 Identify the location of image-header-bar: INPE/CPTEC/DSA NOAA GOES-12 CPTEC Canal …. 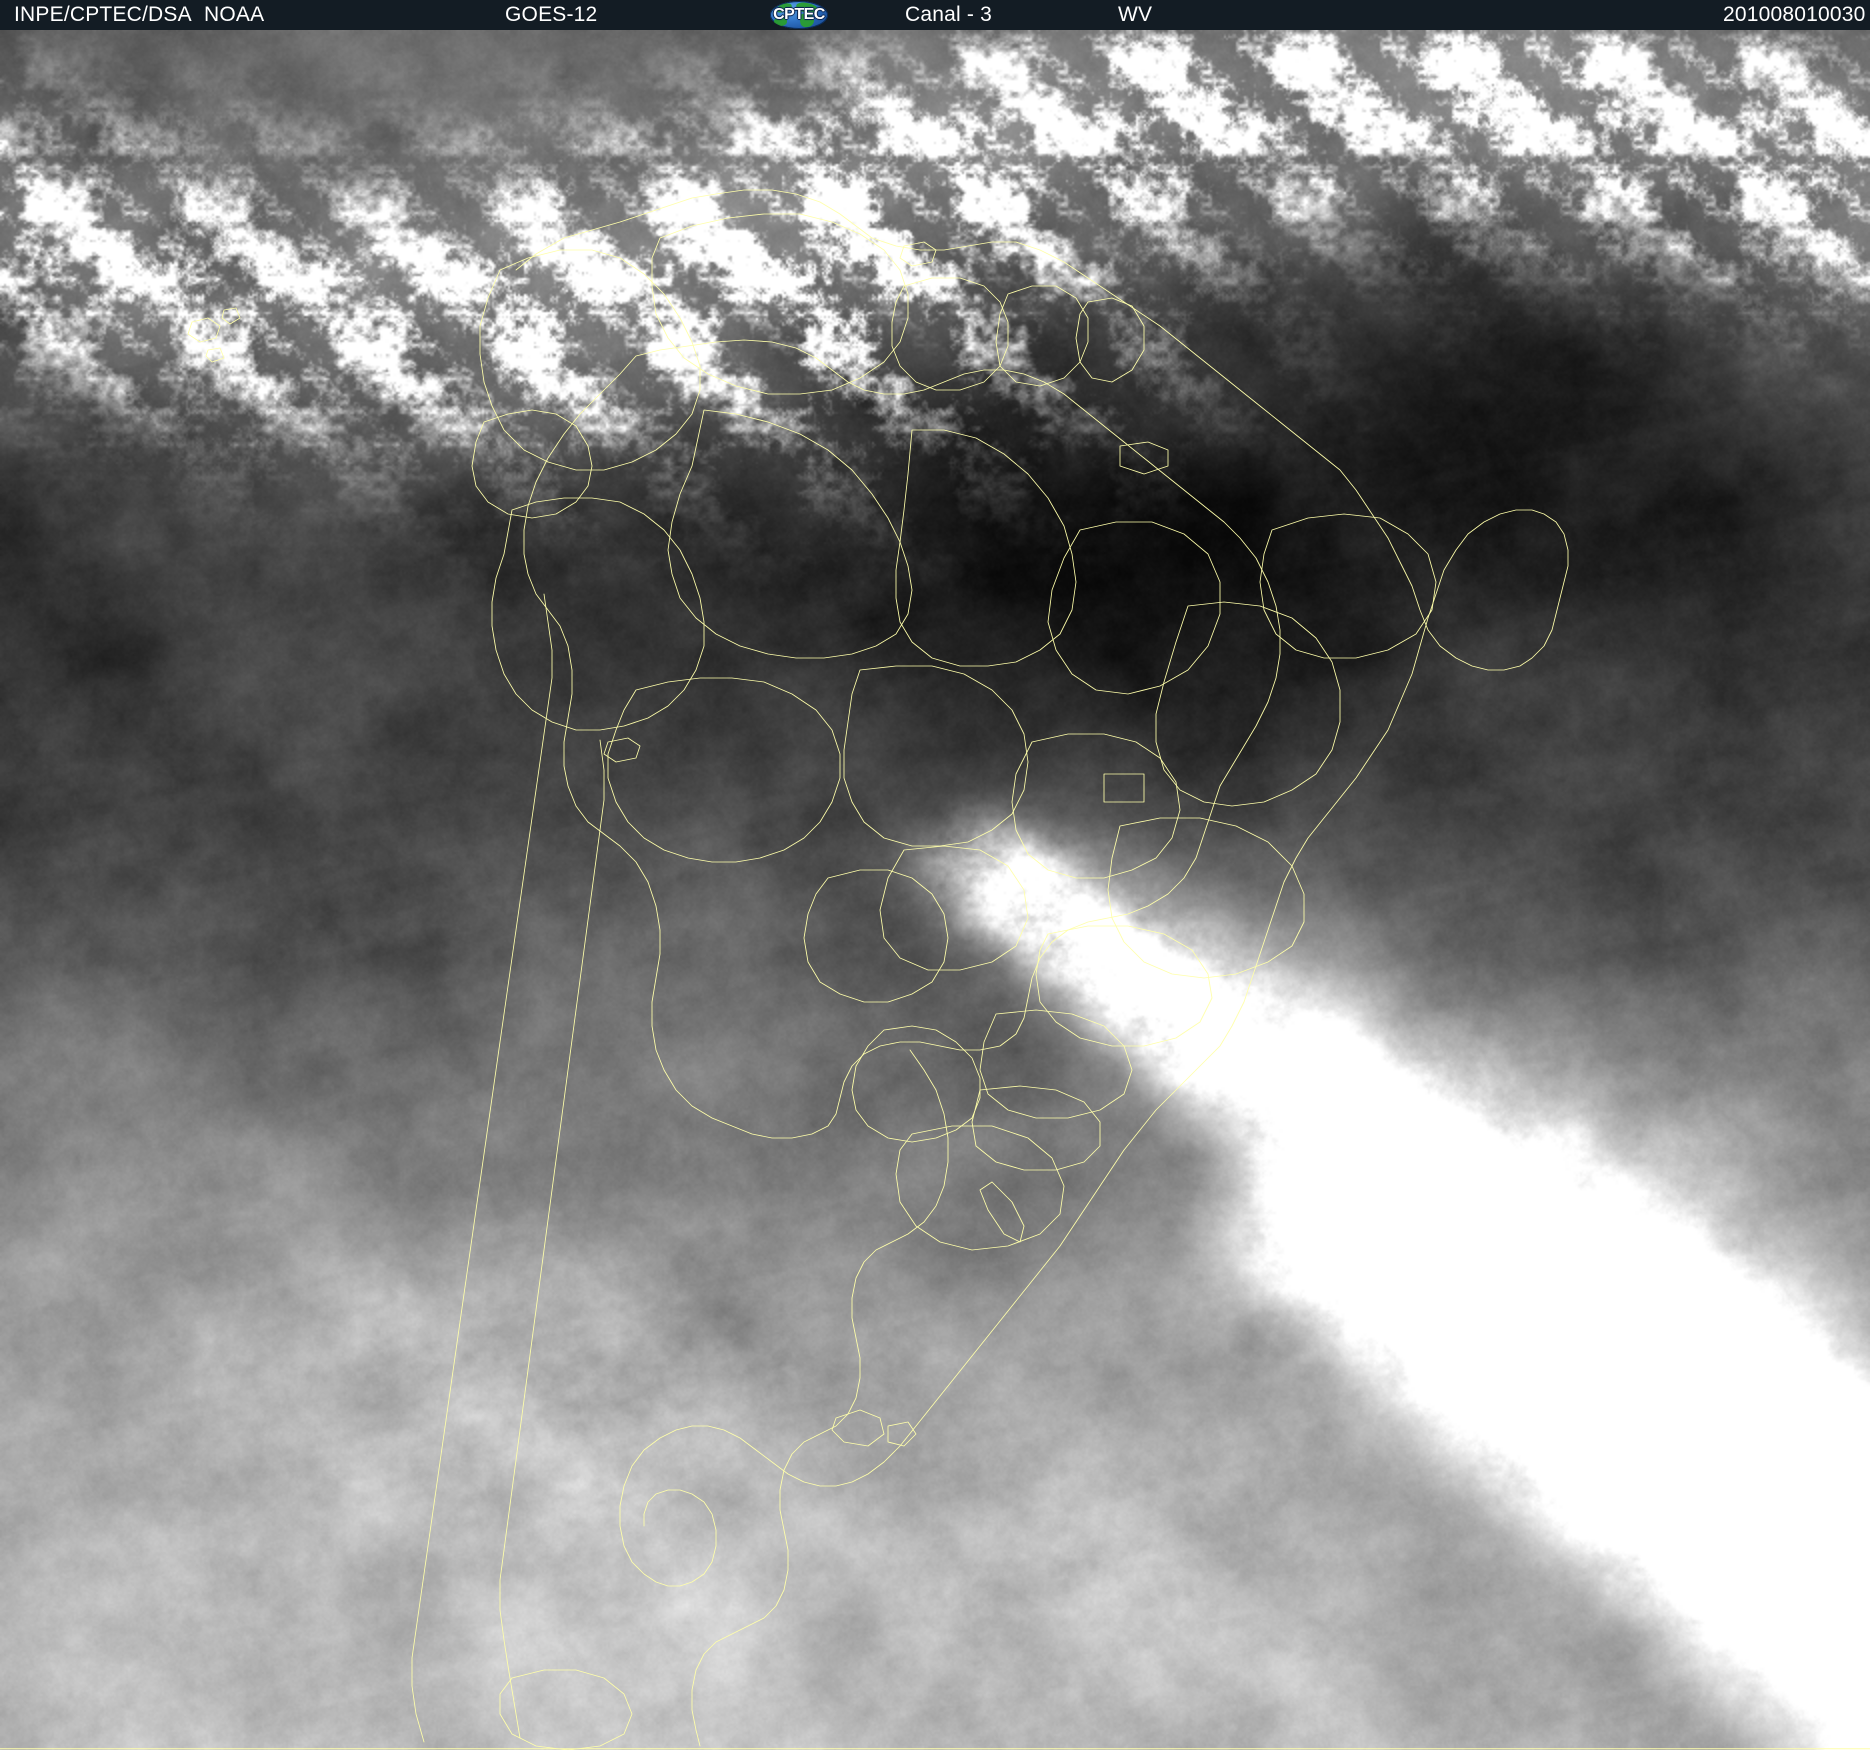
(935, 15).